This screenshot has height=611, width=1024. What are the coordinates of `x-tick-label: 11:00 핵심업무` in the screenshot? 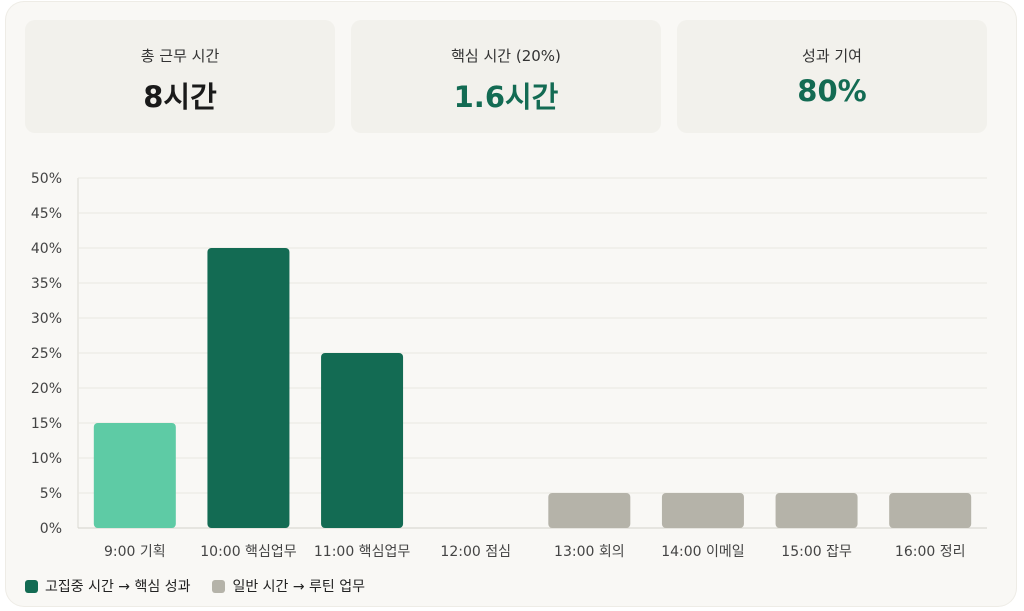 It's located at (362, 552).